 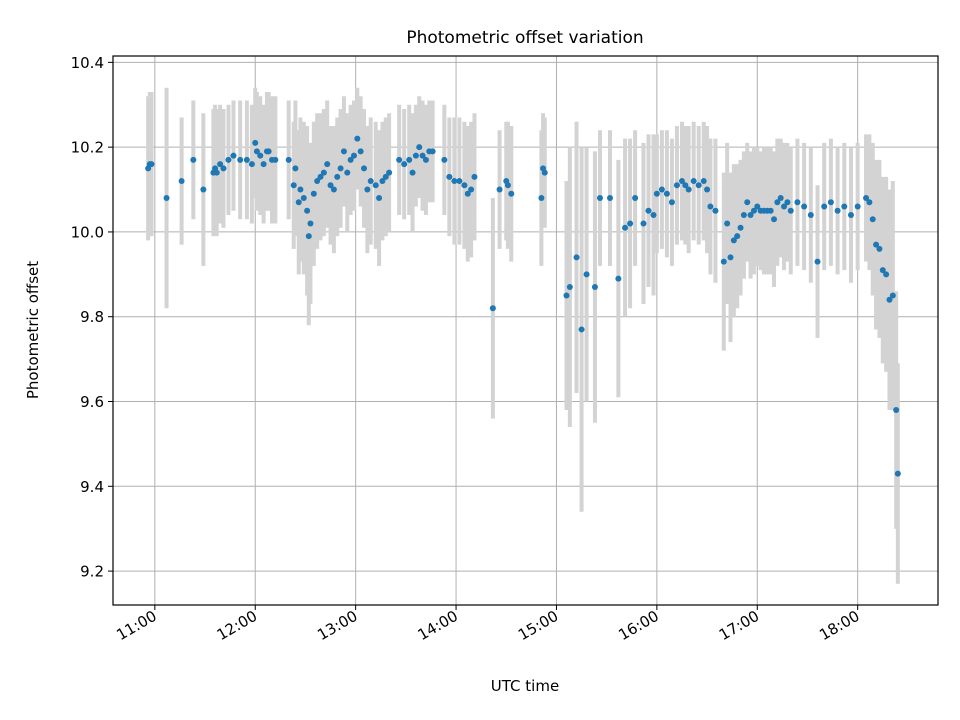 I want to click on y-tick-label: 9.8, so click(x=92, y=317).